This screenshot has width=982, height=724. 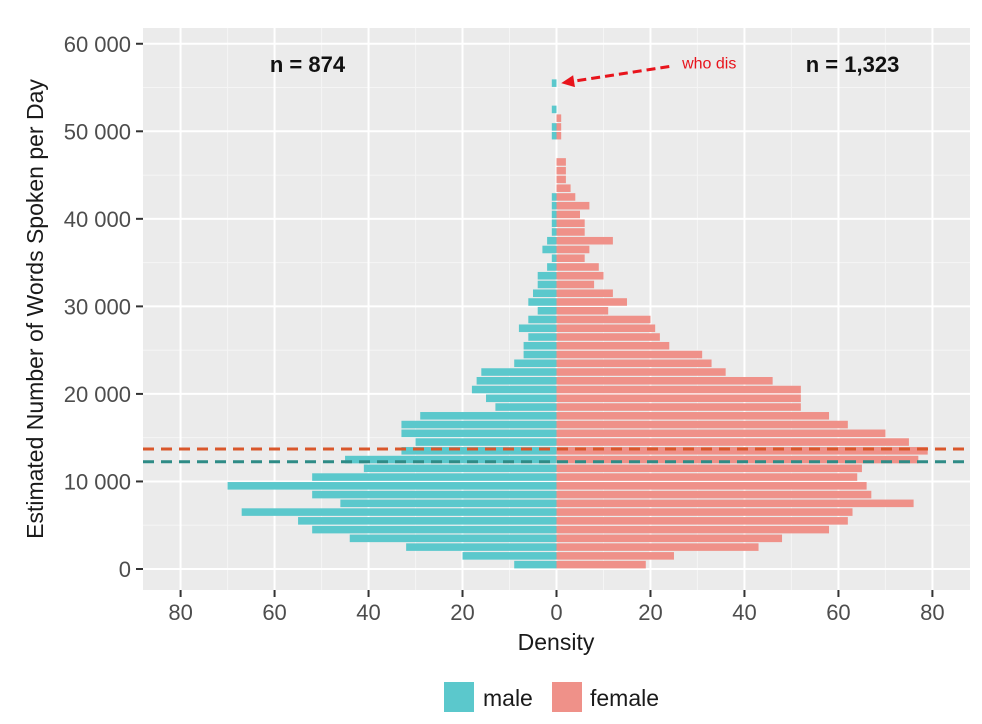 What do you see at coordinates (853, 64) in the screenshot?
I see `n-label-female: n = 1,323` at bounding box center [853, 64].